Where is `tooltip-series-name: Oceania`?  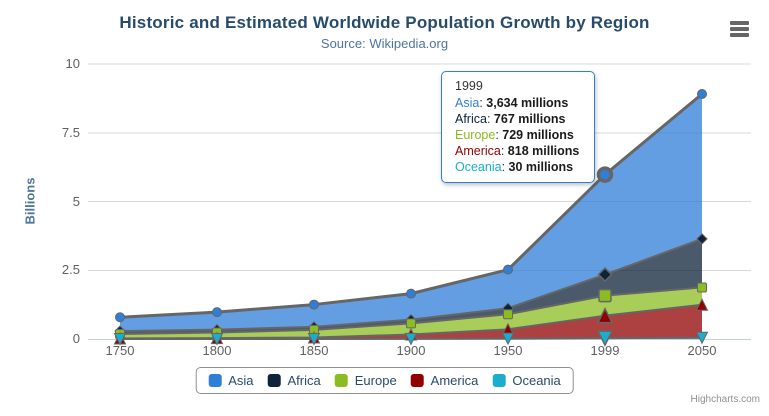 tooltip-series-name: Oceania is located at coordinates (478, 167).